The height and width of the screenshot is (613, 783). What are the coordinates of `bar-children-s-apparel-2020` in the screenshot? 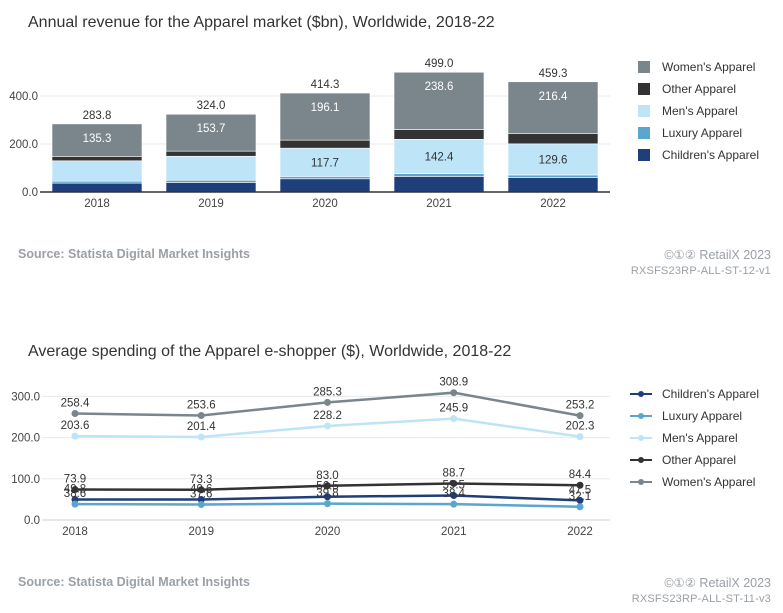 It's located at (325, 185).